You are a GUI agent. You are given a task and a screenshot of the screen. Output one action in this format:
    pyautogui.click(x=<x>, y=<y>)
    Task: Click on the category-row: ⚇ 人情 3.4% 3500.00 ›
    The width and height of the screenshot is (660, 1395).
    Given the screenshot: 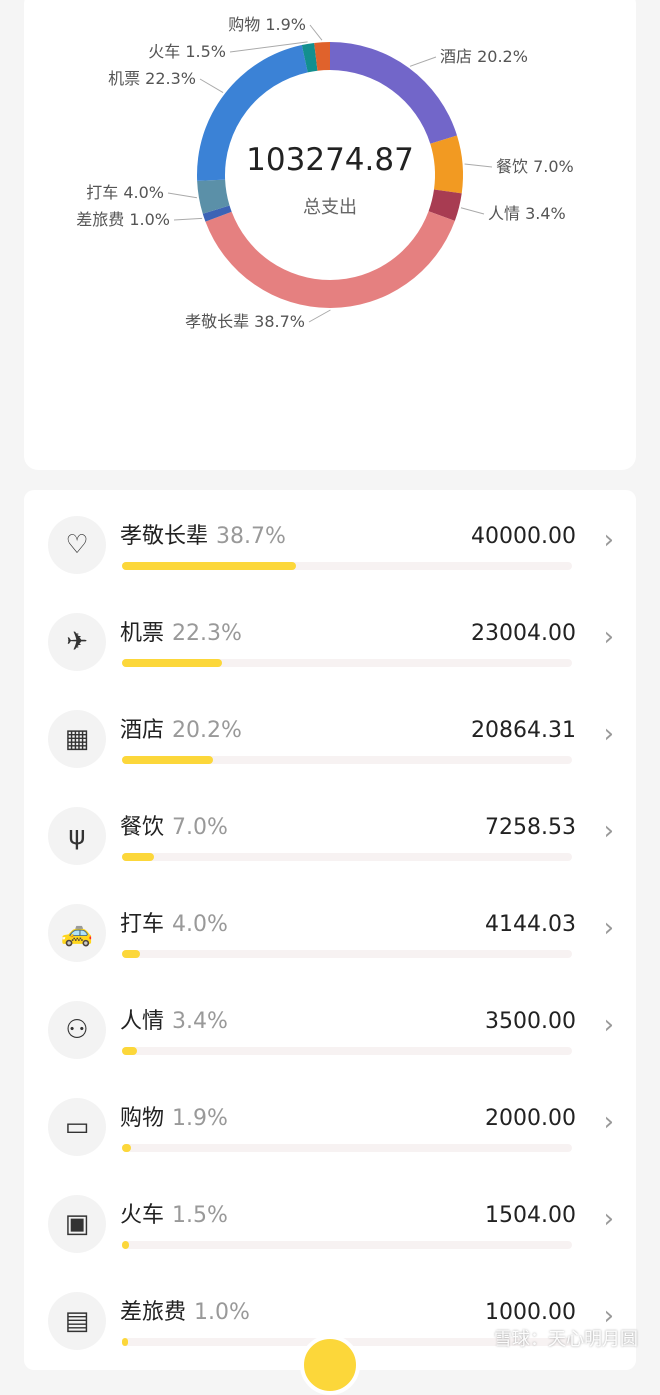 What is the action you would take?
    pyautogui.click(x=330, y=1033)
    